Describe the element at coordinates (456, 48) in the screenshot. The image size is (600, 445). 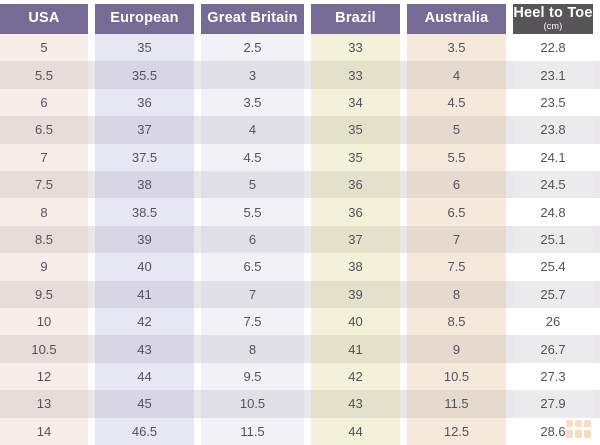
I see `table-cell-australia: 3.5` at that location.